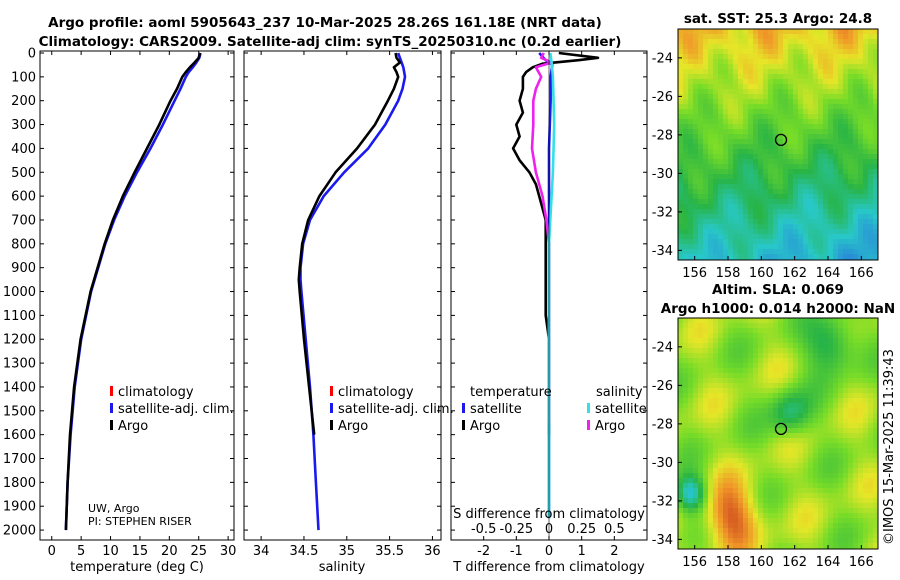 This screenshot has width=900, height=580. I want to click on depth-tick-label: 1900, so click(19, 507).